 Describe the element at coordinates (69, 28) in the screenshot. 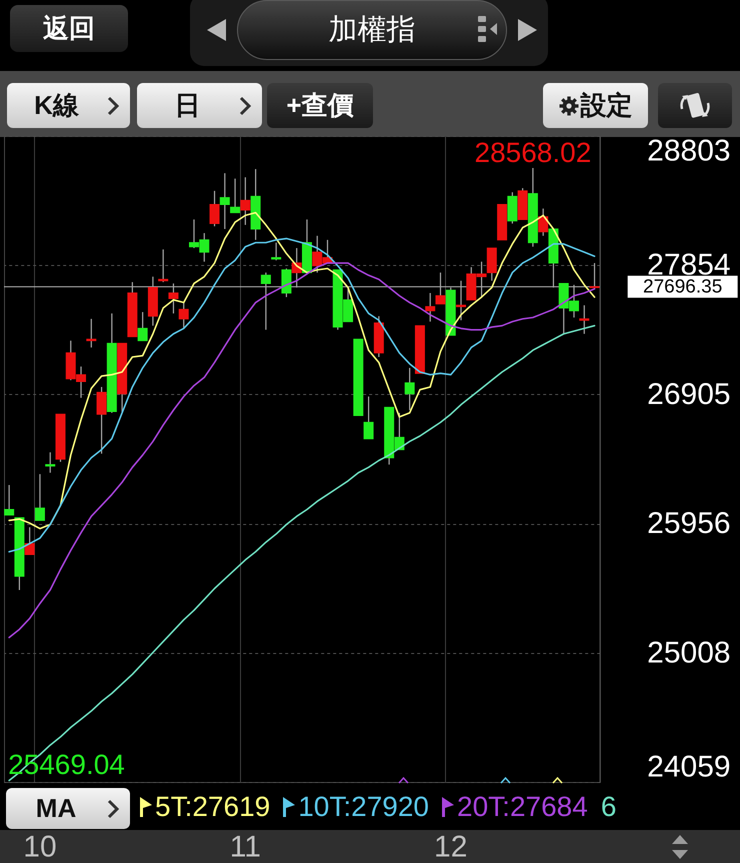

I see `back-button: 返回` at that location.